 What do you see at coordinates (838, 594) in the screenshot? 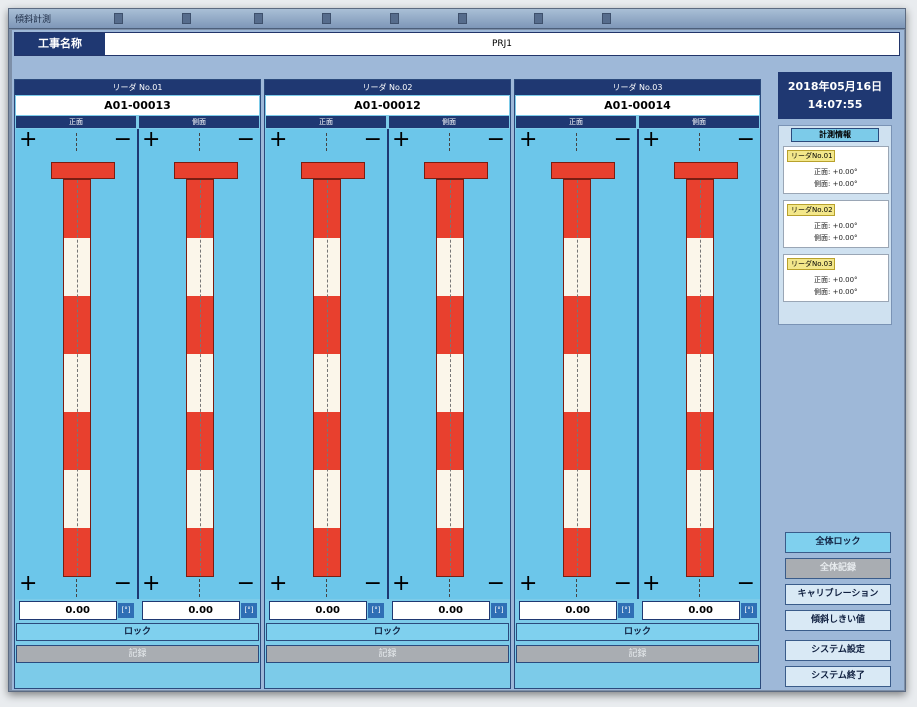
I see `calibration-button: キャリブレーション` at bounding box center [838, 594].